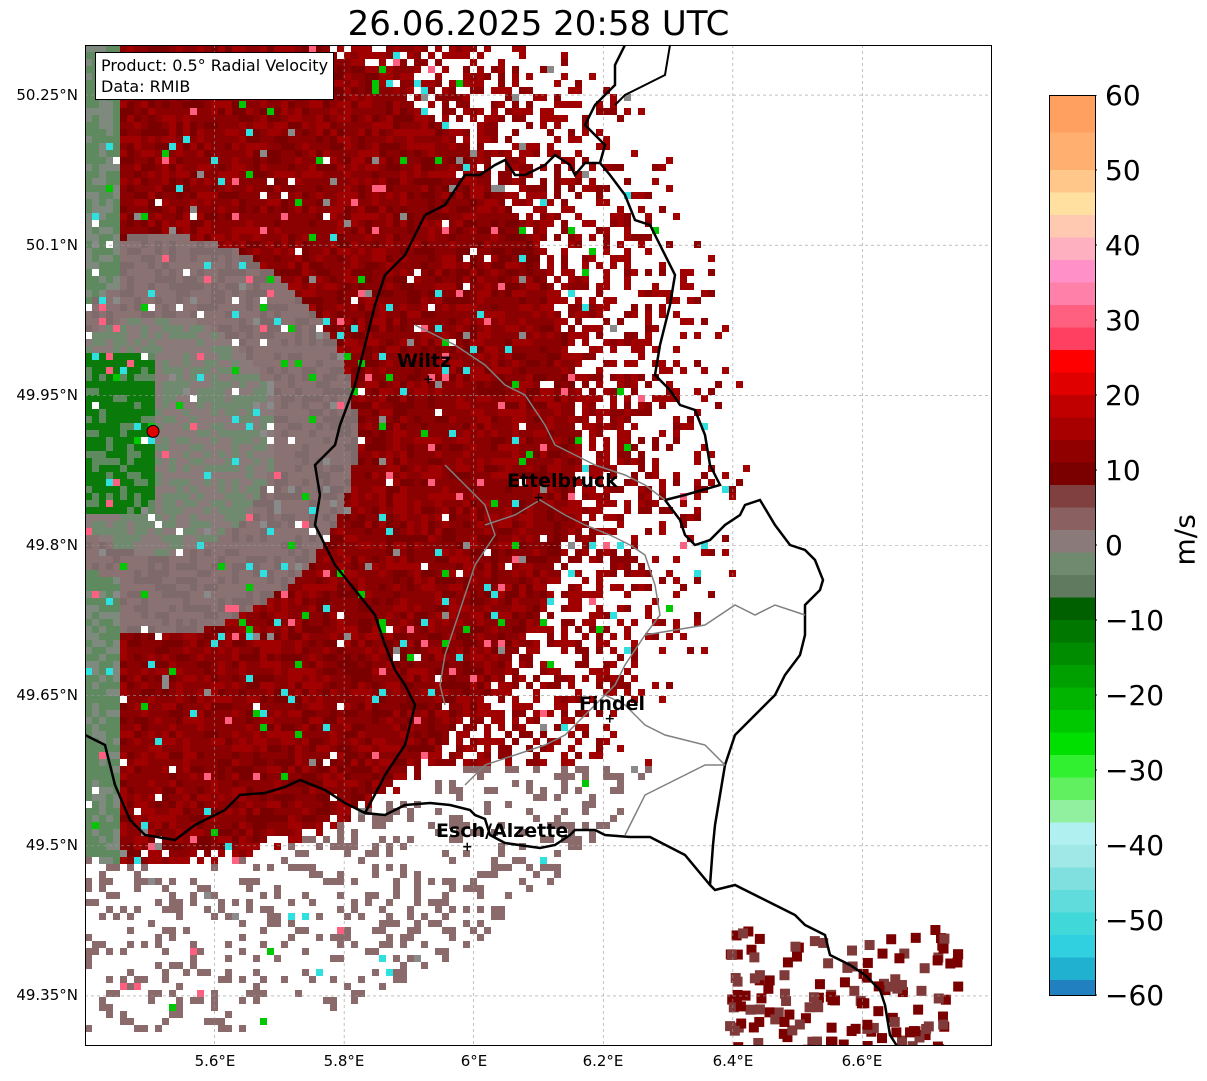 This screenshot has height=1081, width=1207. What do you see at coordinates (1123, 470) in the screenshot?
I see `colorbar-tick-label: 10` at bounding box center [1123, 470].